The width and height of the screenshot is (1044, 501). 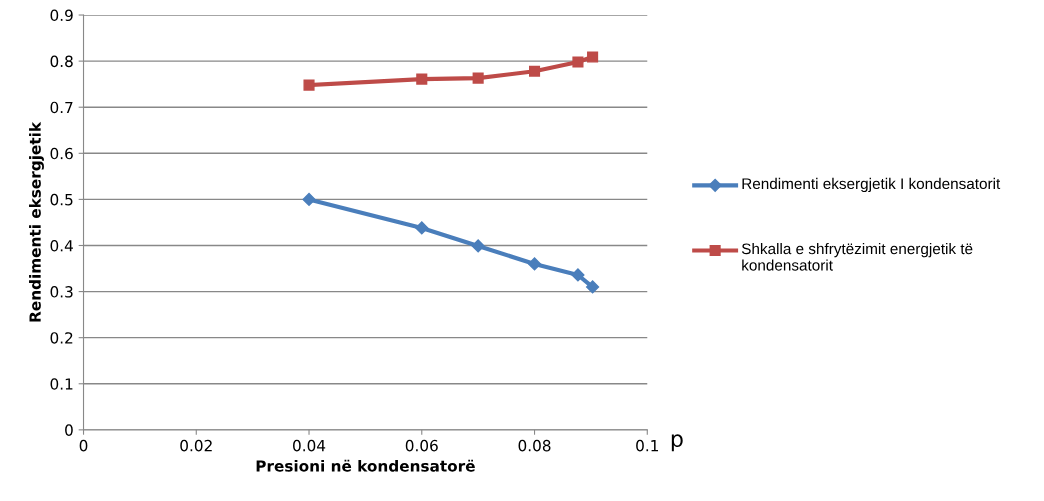 I want to click on legend-label: Rendimenti eksergjetik I kondensatorit, so click(x=871, y=185).